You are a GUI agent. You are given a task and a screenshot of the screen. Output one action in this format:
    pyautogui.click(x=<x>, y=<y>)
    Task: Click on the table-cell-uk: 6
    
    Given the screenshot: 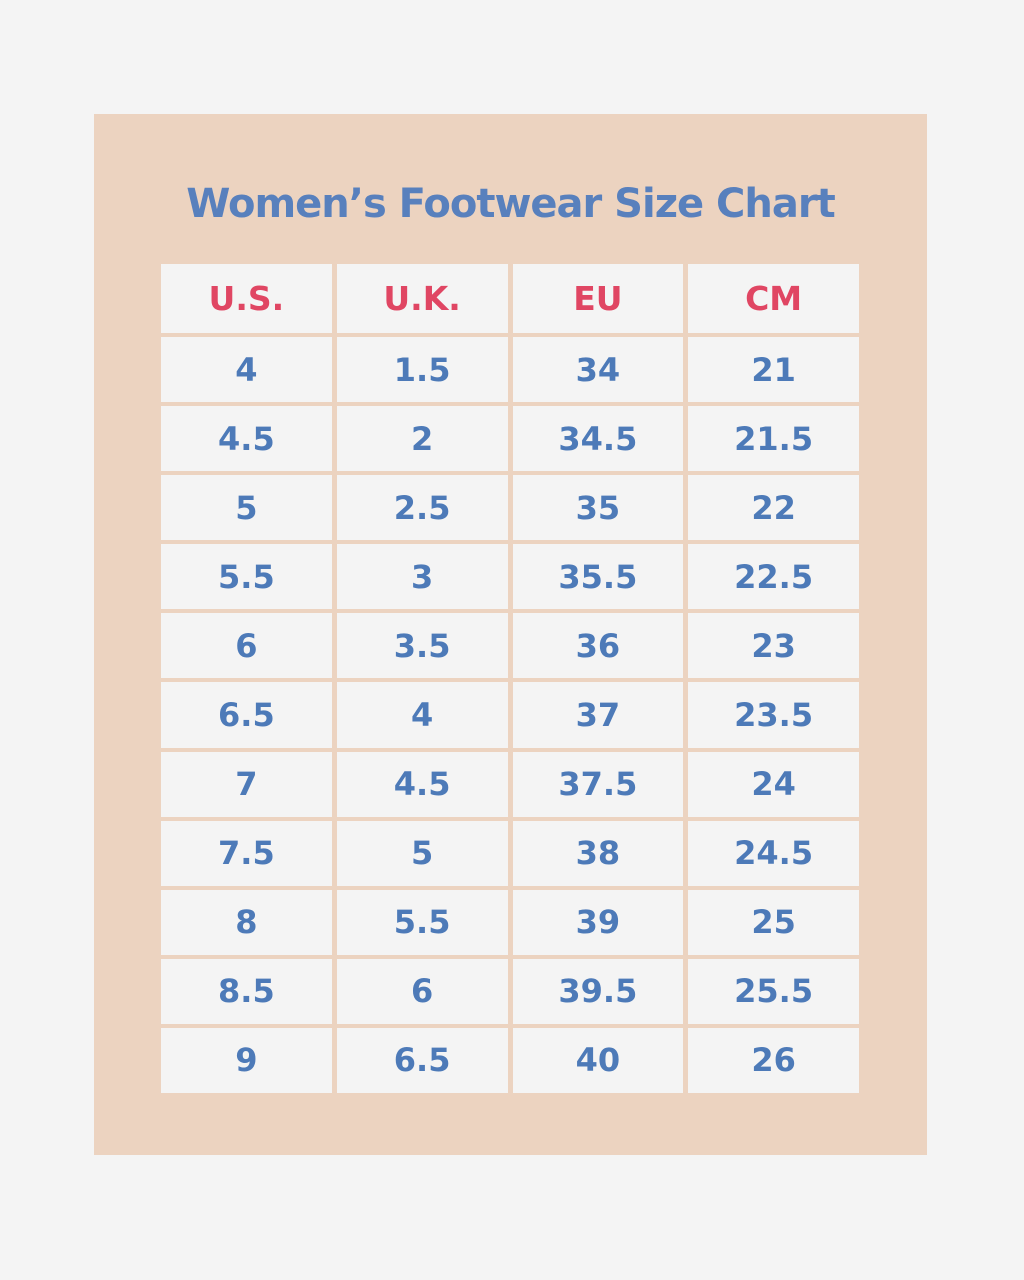 What is the action you would take?
    pyautogui.click(x=422, y=991)
    